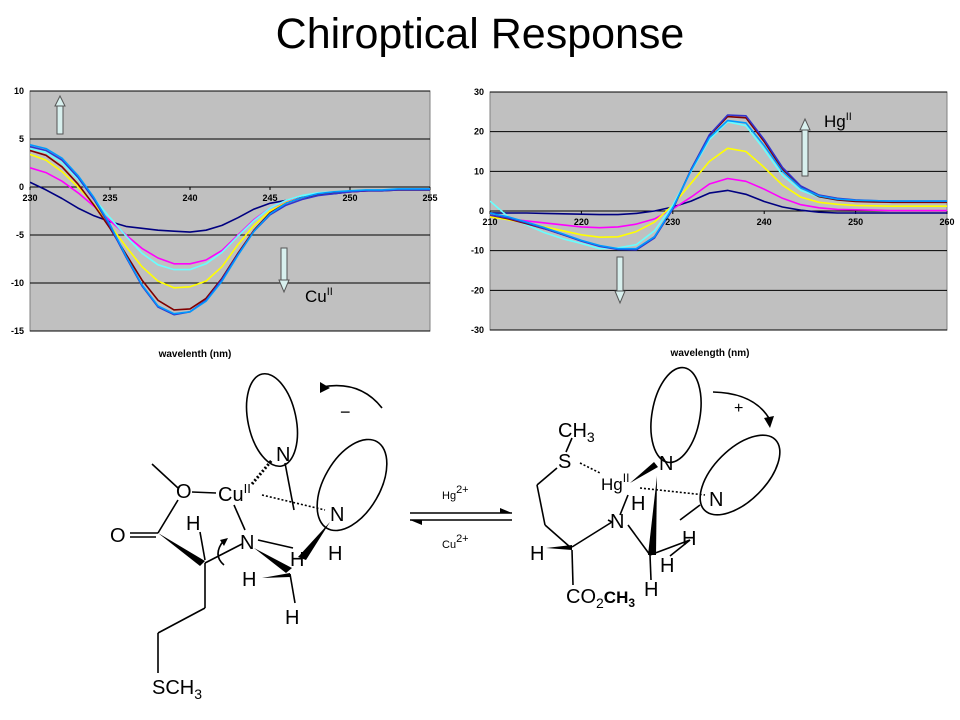 The image size is (960, 720). I want to click on plot-area, so click(230, 211).